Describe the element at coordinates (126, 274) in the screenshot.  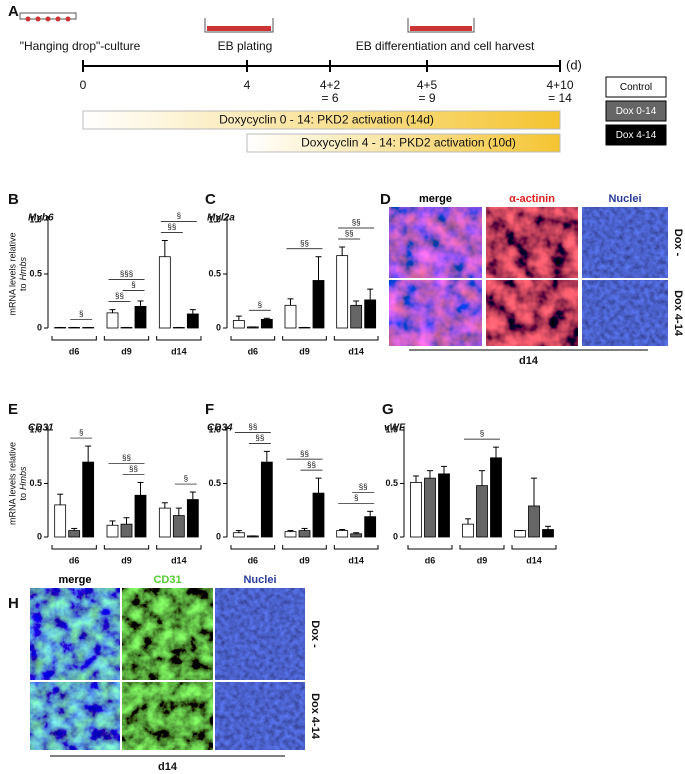
I see `significance-label: §§§` at that location.